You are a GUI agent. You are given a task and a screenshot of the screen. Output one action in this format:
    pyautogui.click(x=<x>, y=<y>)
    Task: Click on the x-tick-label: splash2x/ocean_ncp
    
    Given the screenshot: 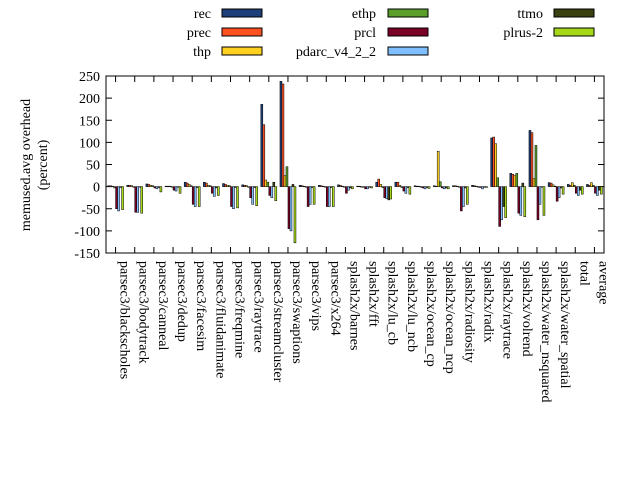 What is the action you would take?
    pyautogui.click(x=449, y=317)
    